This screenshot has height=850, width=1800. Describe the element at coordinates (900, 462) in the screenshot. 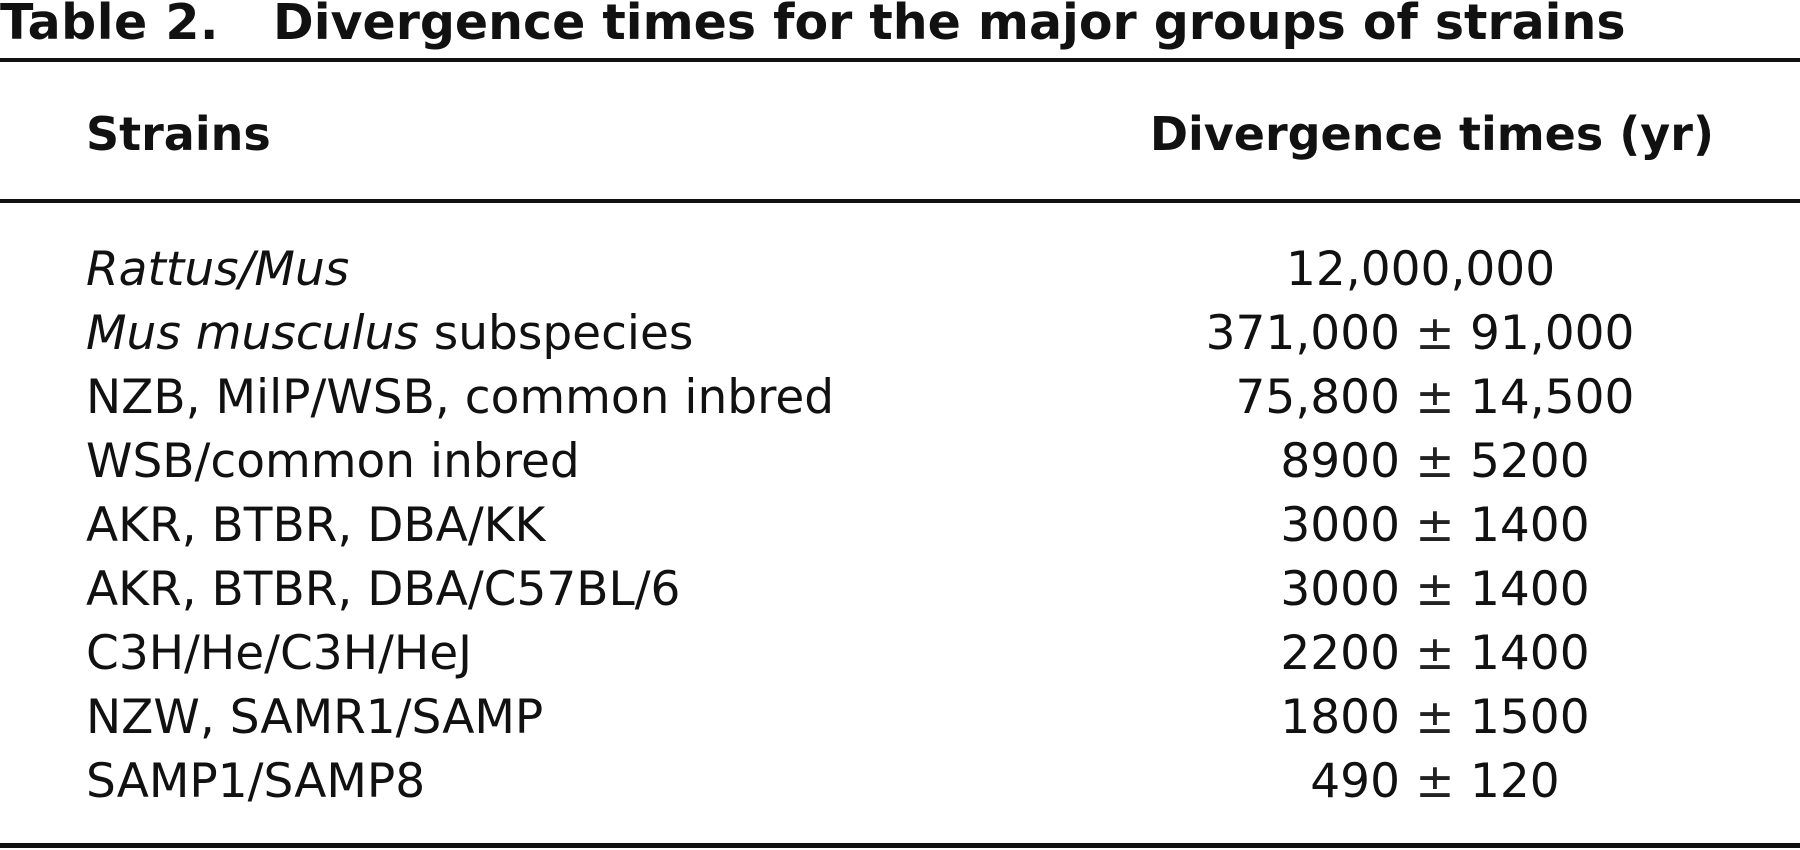

I see `table-row: WSB/common inbred 8900 ±5200` at that location.